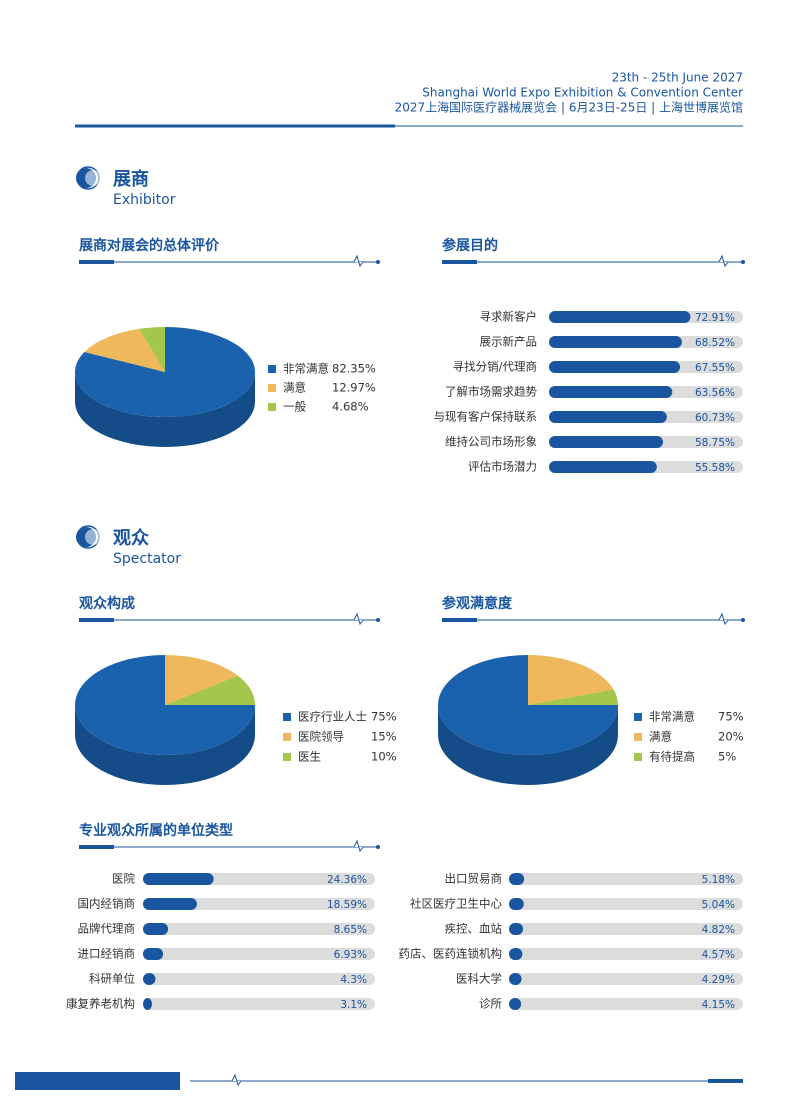  Describe the element at coordinates (350, 955) in the screenshot. I see `bar-value: 6.93%` at that location.